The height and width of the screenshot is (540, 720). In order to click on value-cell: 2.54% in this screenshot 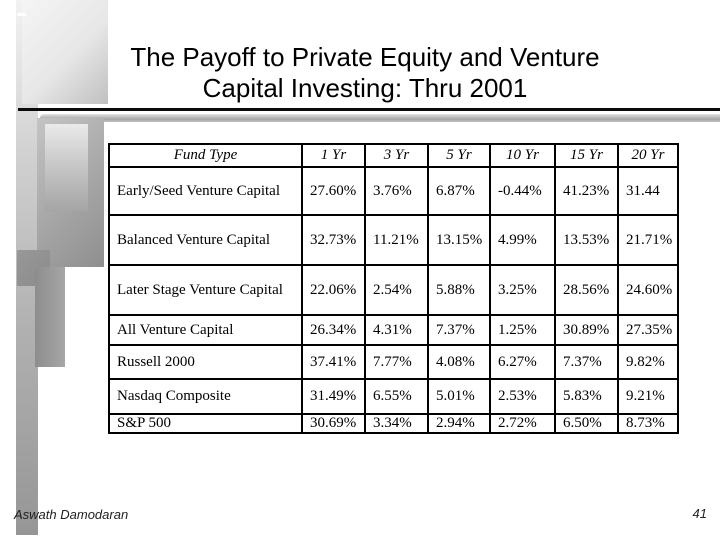, I will do `click(396, 290)`.